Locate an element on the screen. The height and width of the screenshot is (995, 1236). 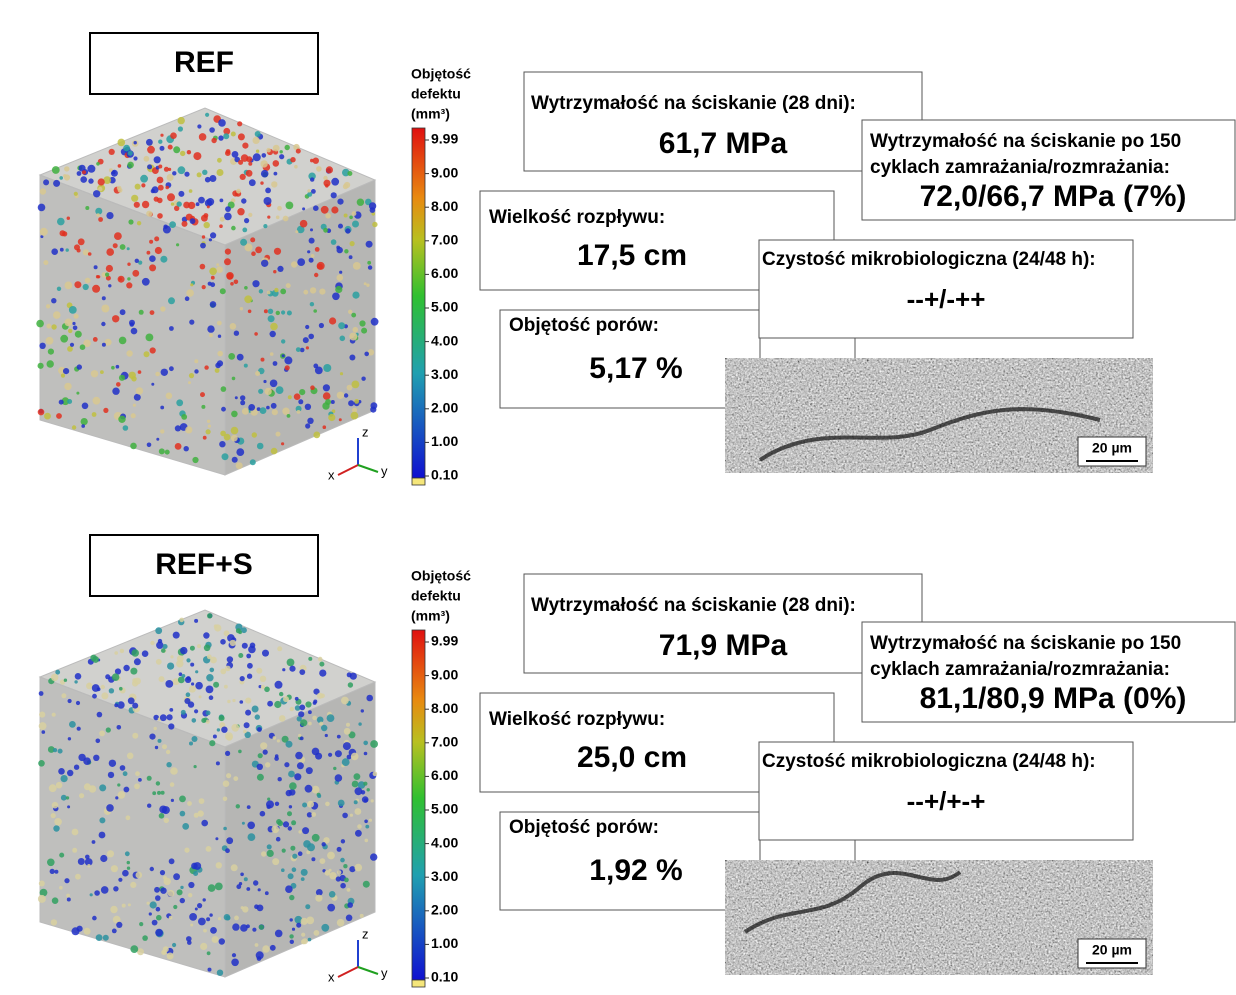
box-title: Wytrzymałość na ściskanie (28 dni): is located at coordinates (693, 605).